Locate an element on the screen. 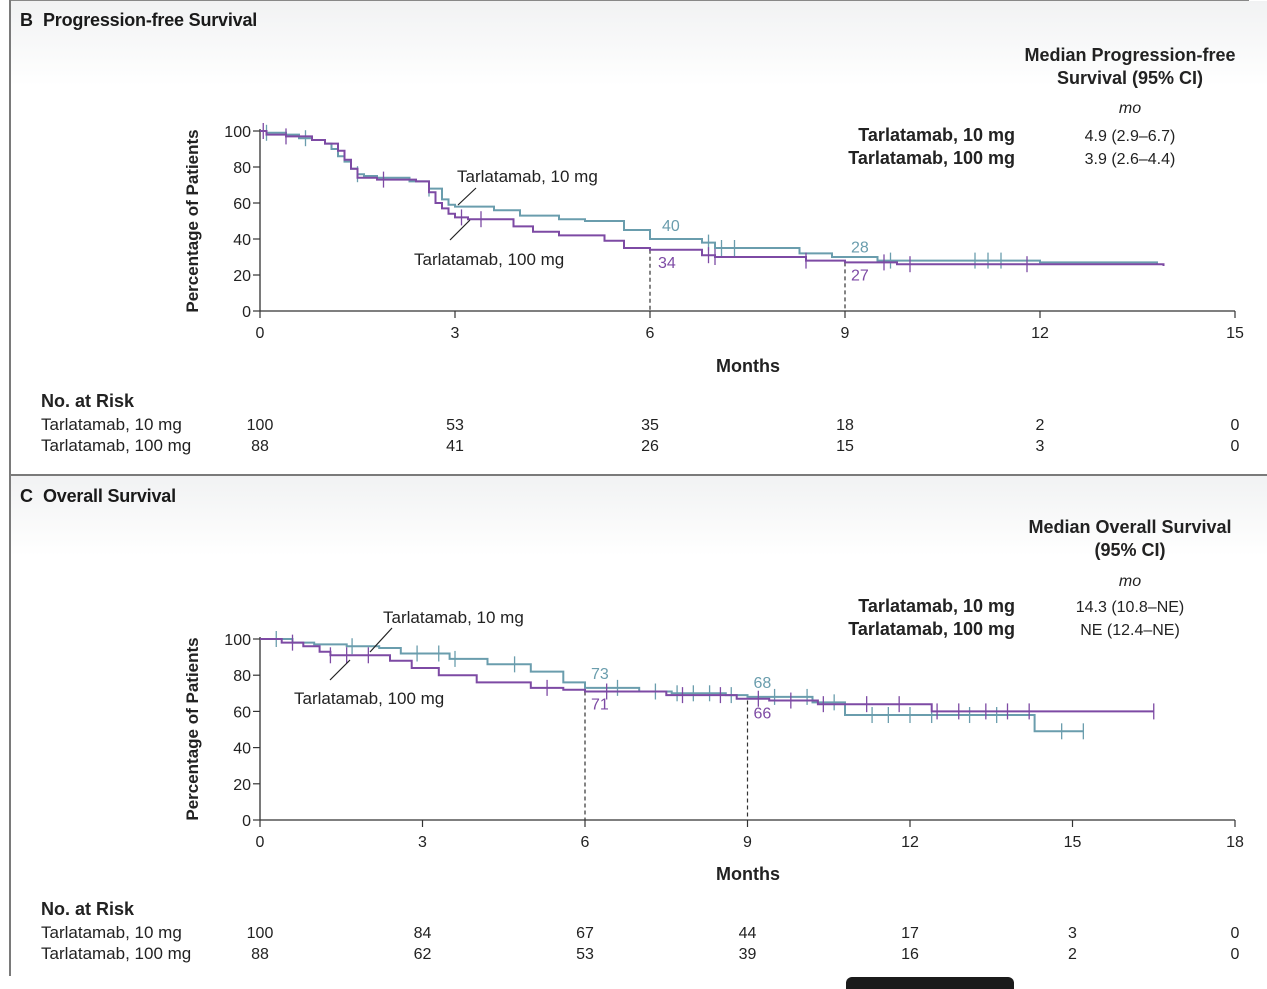 The width and height of the screenshot is (1267, 989). panel-divider is located at coordinates (639, 475).